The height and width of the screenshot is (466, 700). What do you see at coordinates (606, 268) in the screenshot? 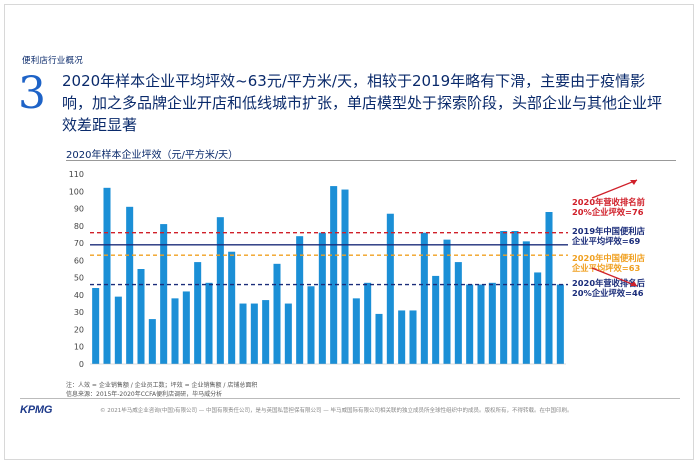
I see `reference-line-label: 企业平均坪效=63` at bounding box center [606, 268].